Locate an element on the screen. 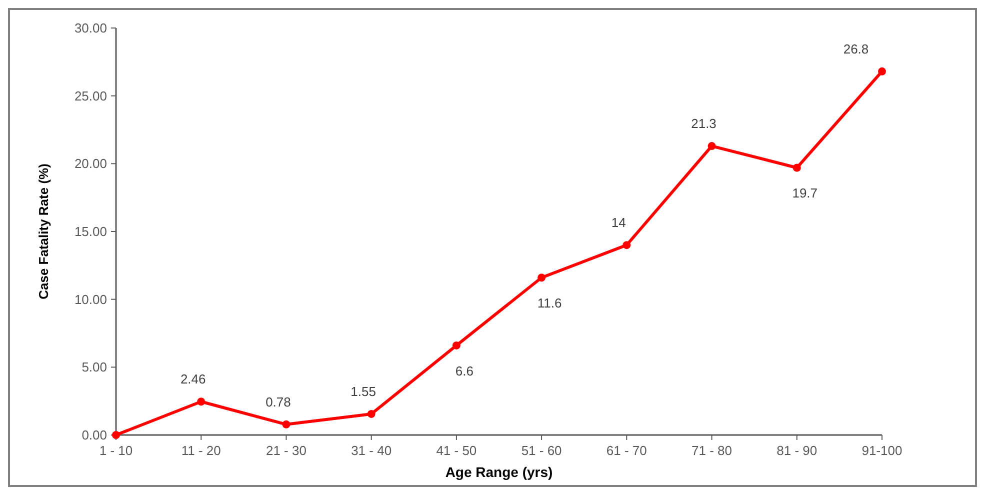 This screenshot has height=495, width=985. x-tick-label: 91-100 is located at coordinates (882, 450).